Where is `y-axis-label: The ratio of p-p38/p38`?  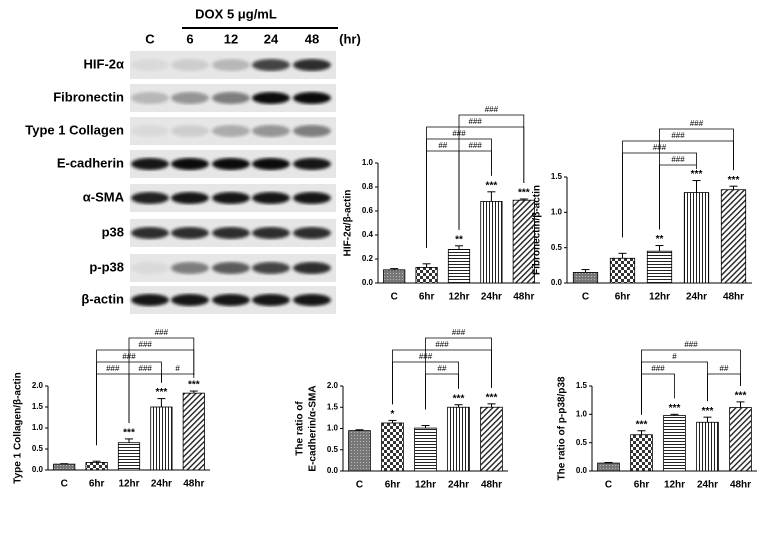
y-axis-label: The ratio of p-p38/p38 is located at coordinates (562, 428).